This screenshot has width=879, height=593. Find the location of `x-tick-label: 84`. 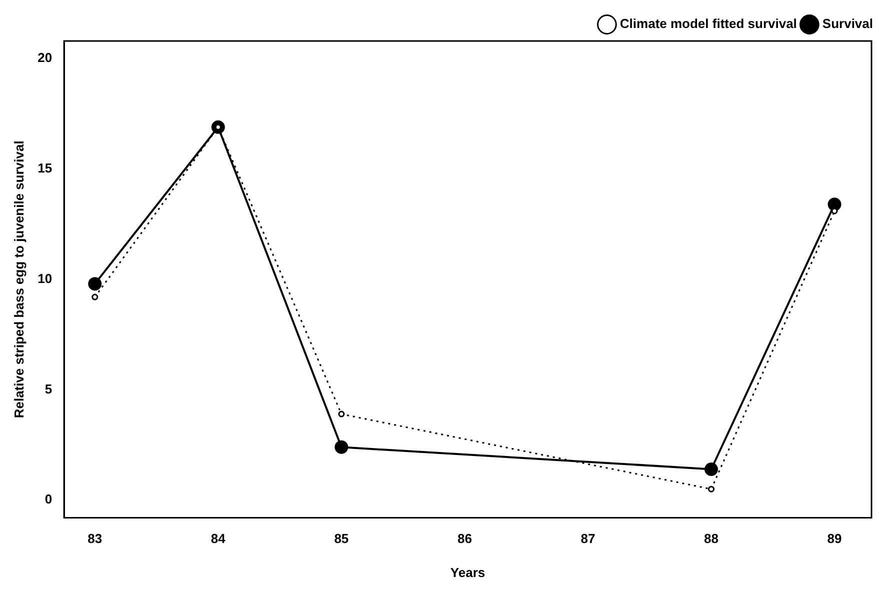

x-tick-label: 84 is located at coordinates (218, 538).